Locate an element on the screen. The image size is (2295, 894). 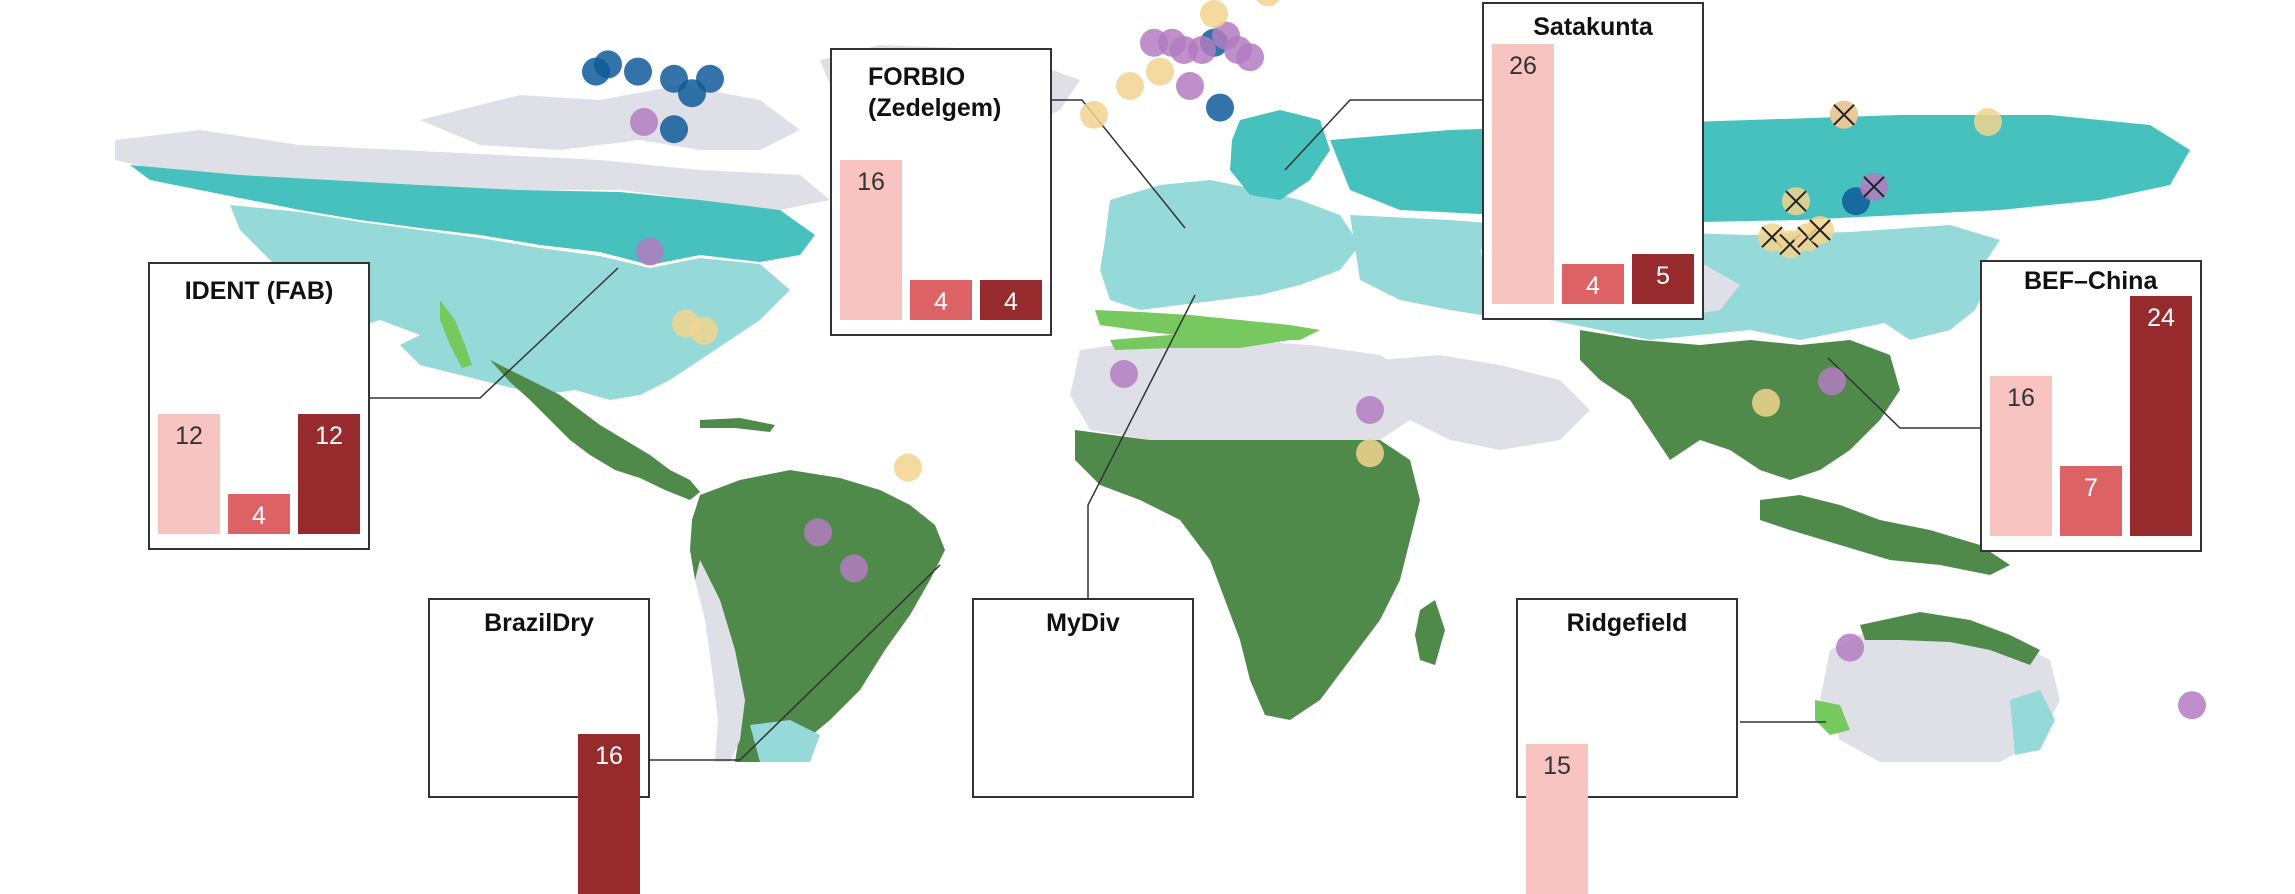
leader-line-brazildry is located at coordinates (790, 662).